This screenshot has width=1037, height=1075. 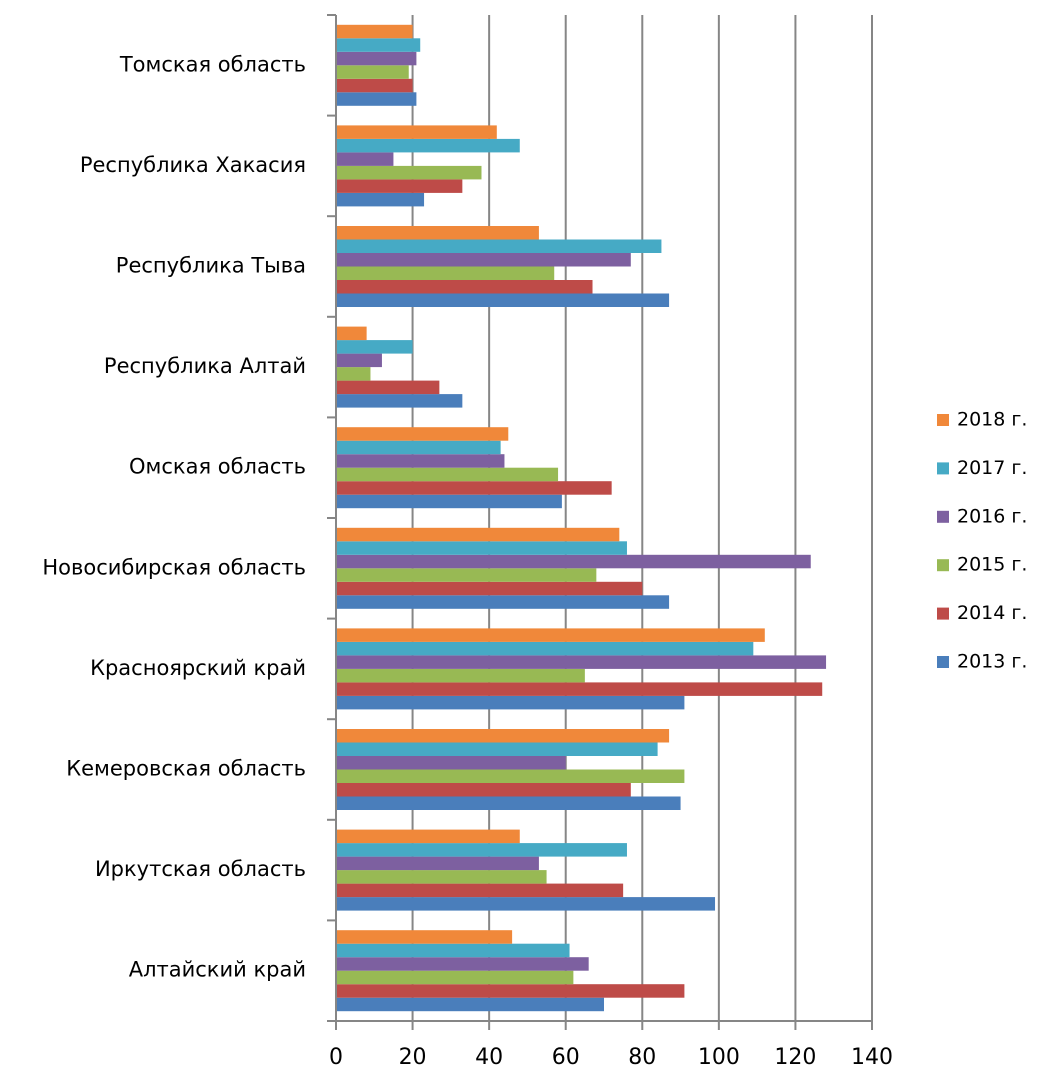 What do you see at coordinates (211, 266) in the screenshot?
I see `y-tick-label: Республика Тыва` at bounding box center [211, 266].